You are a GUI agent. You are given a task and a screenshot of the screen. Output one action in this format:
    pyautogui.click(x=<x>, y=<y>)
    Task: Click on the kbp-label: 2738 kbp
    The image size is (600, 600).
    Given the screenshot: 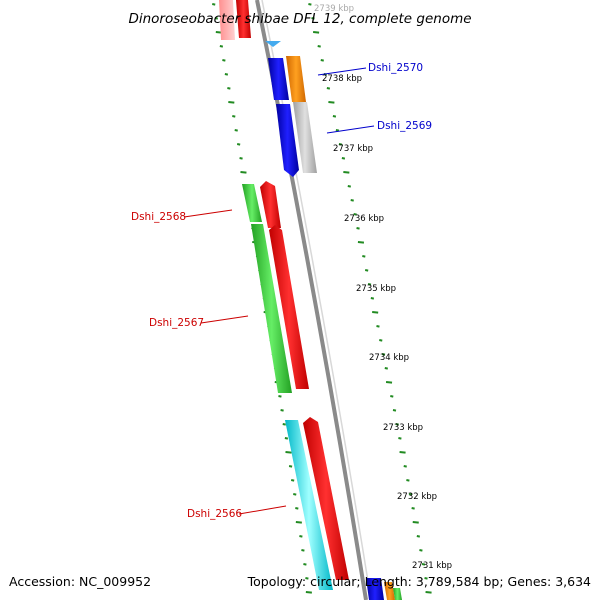 What is the action you would take?
    pyautogui.click(x=342, y=79)
    